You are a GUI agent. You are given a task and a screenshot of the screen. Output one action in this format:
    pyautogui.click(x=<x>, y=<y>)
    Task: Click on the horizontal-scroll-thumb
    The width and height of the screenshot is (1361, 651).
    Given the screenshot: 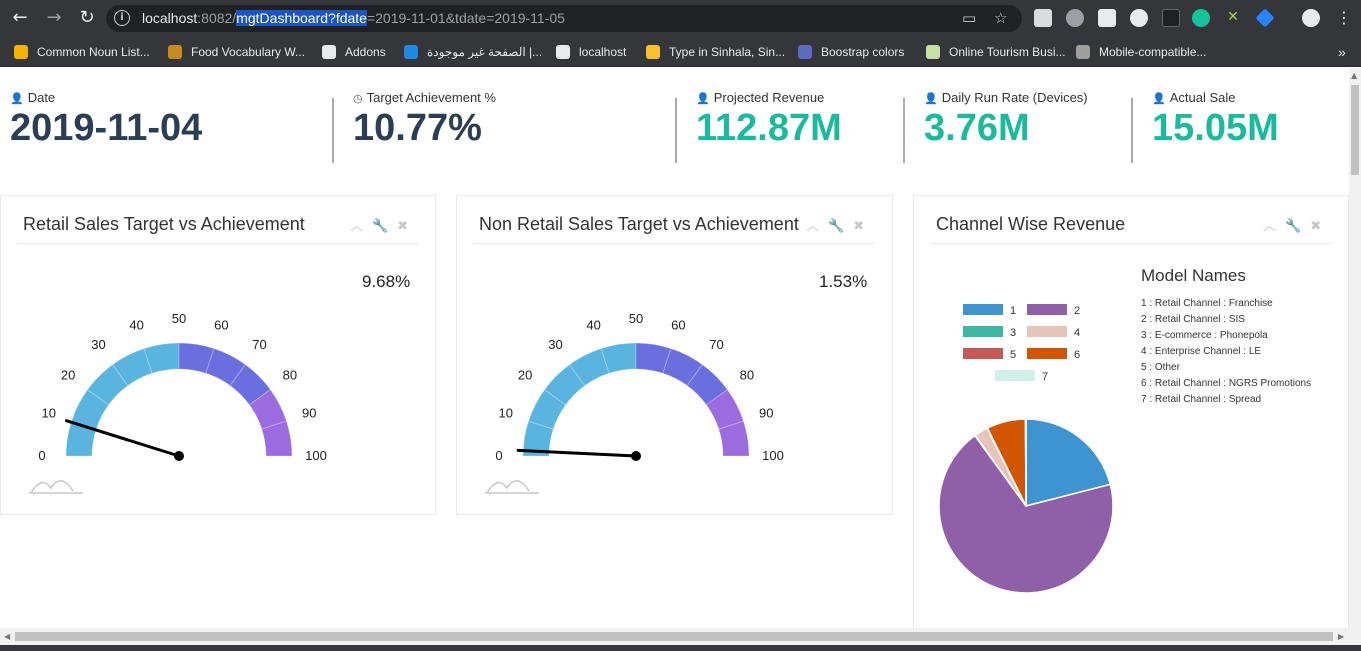 What is the action you would take?
    pyautogui.click(x=674, y=636)
    